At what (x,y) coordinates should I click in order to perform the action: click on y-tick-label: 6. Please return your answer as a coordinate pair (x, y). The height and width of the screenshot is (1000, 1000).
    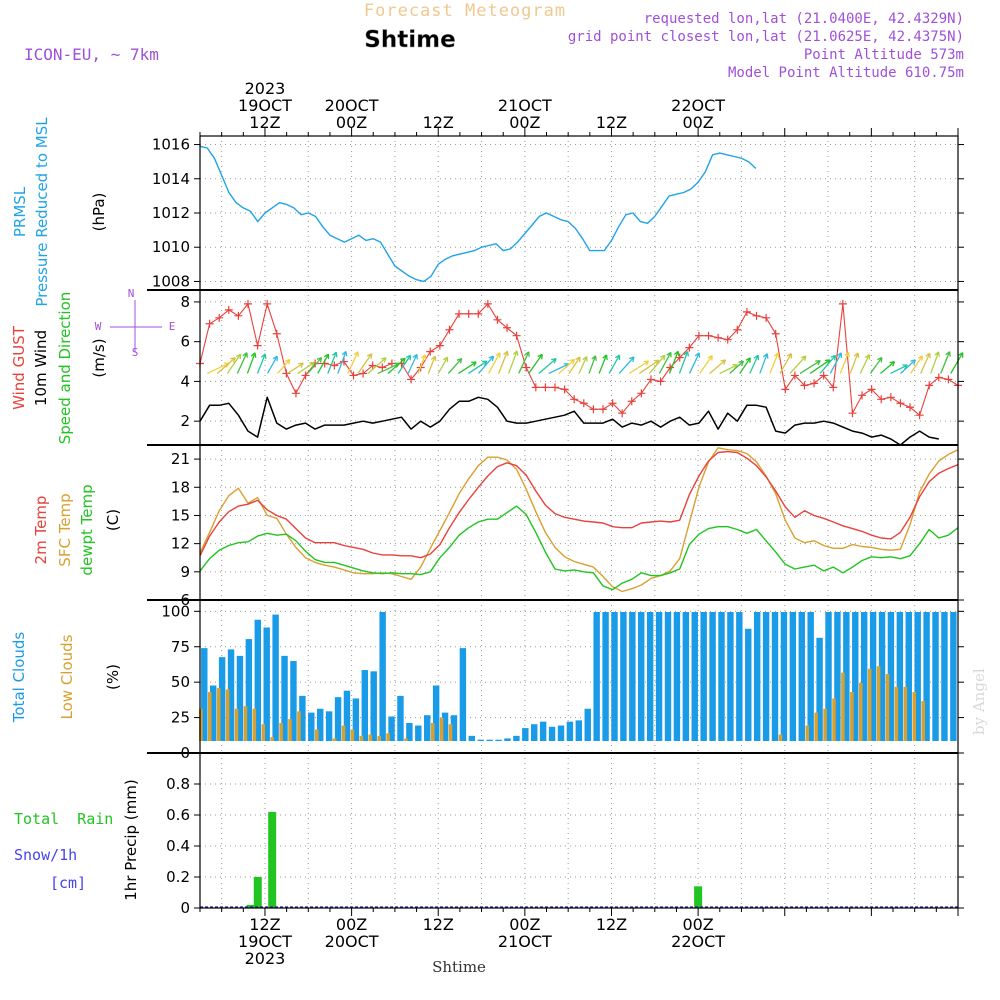
    Looking at the image, I should click on (185, 600).